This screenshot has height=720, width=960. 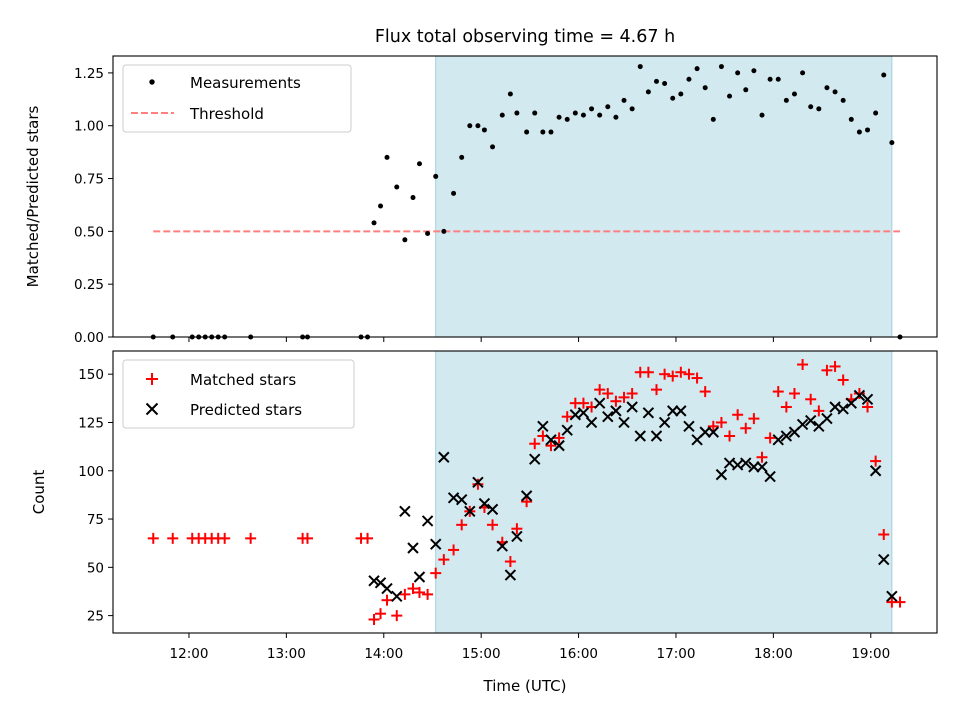 What do you see at coordinates (525, 686) in the screenshot?
I see `x-axis-label: Time (UTC)` at bounding box center [525, 686].